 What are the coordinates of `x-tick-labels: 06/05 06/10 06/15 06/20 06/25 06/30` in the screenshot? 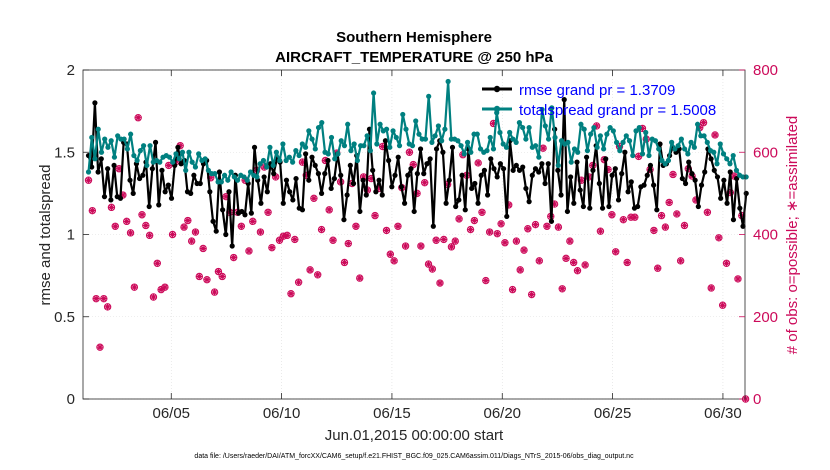 It's located at (446, 413).